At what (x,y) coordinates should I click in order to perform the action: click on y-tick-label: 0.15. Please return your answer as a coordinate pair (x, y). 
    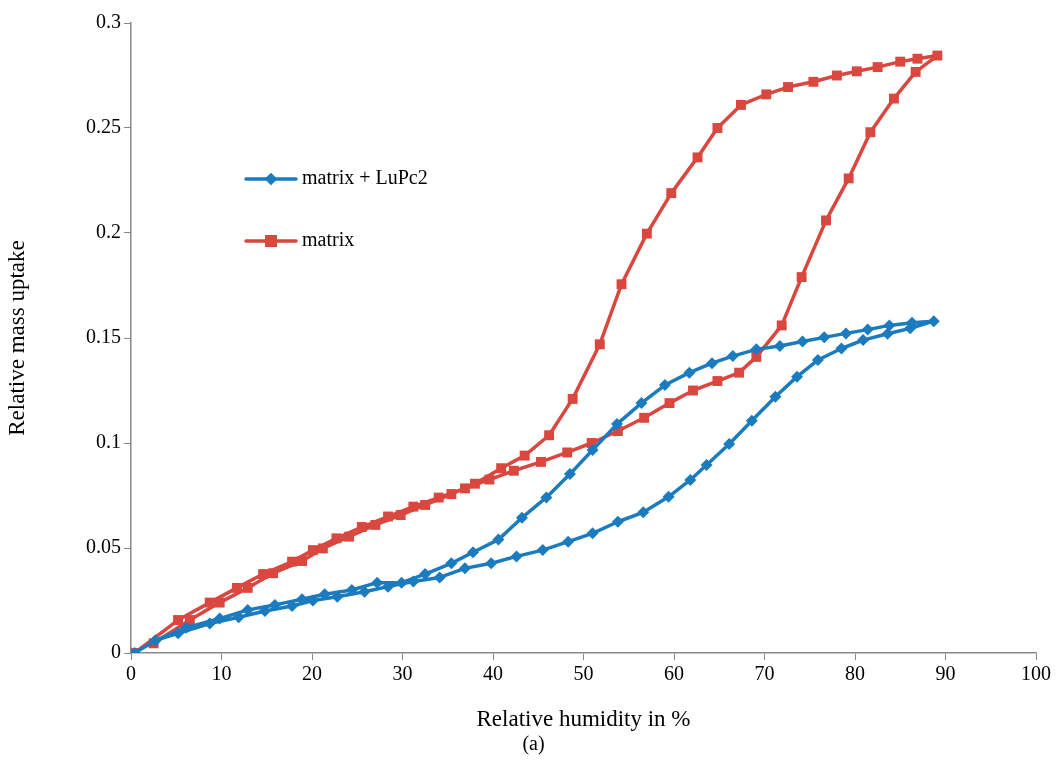
    Looking at the image, I should click on (103, 336).